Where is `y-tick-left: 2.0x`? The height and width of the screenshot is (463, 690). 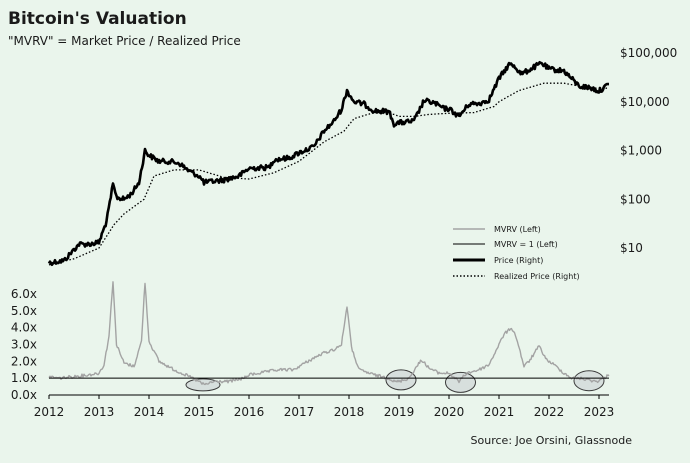 y-tick-left: 2.0x is located at coordinates (24, 361).